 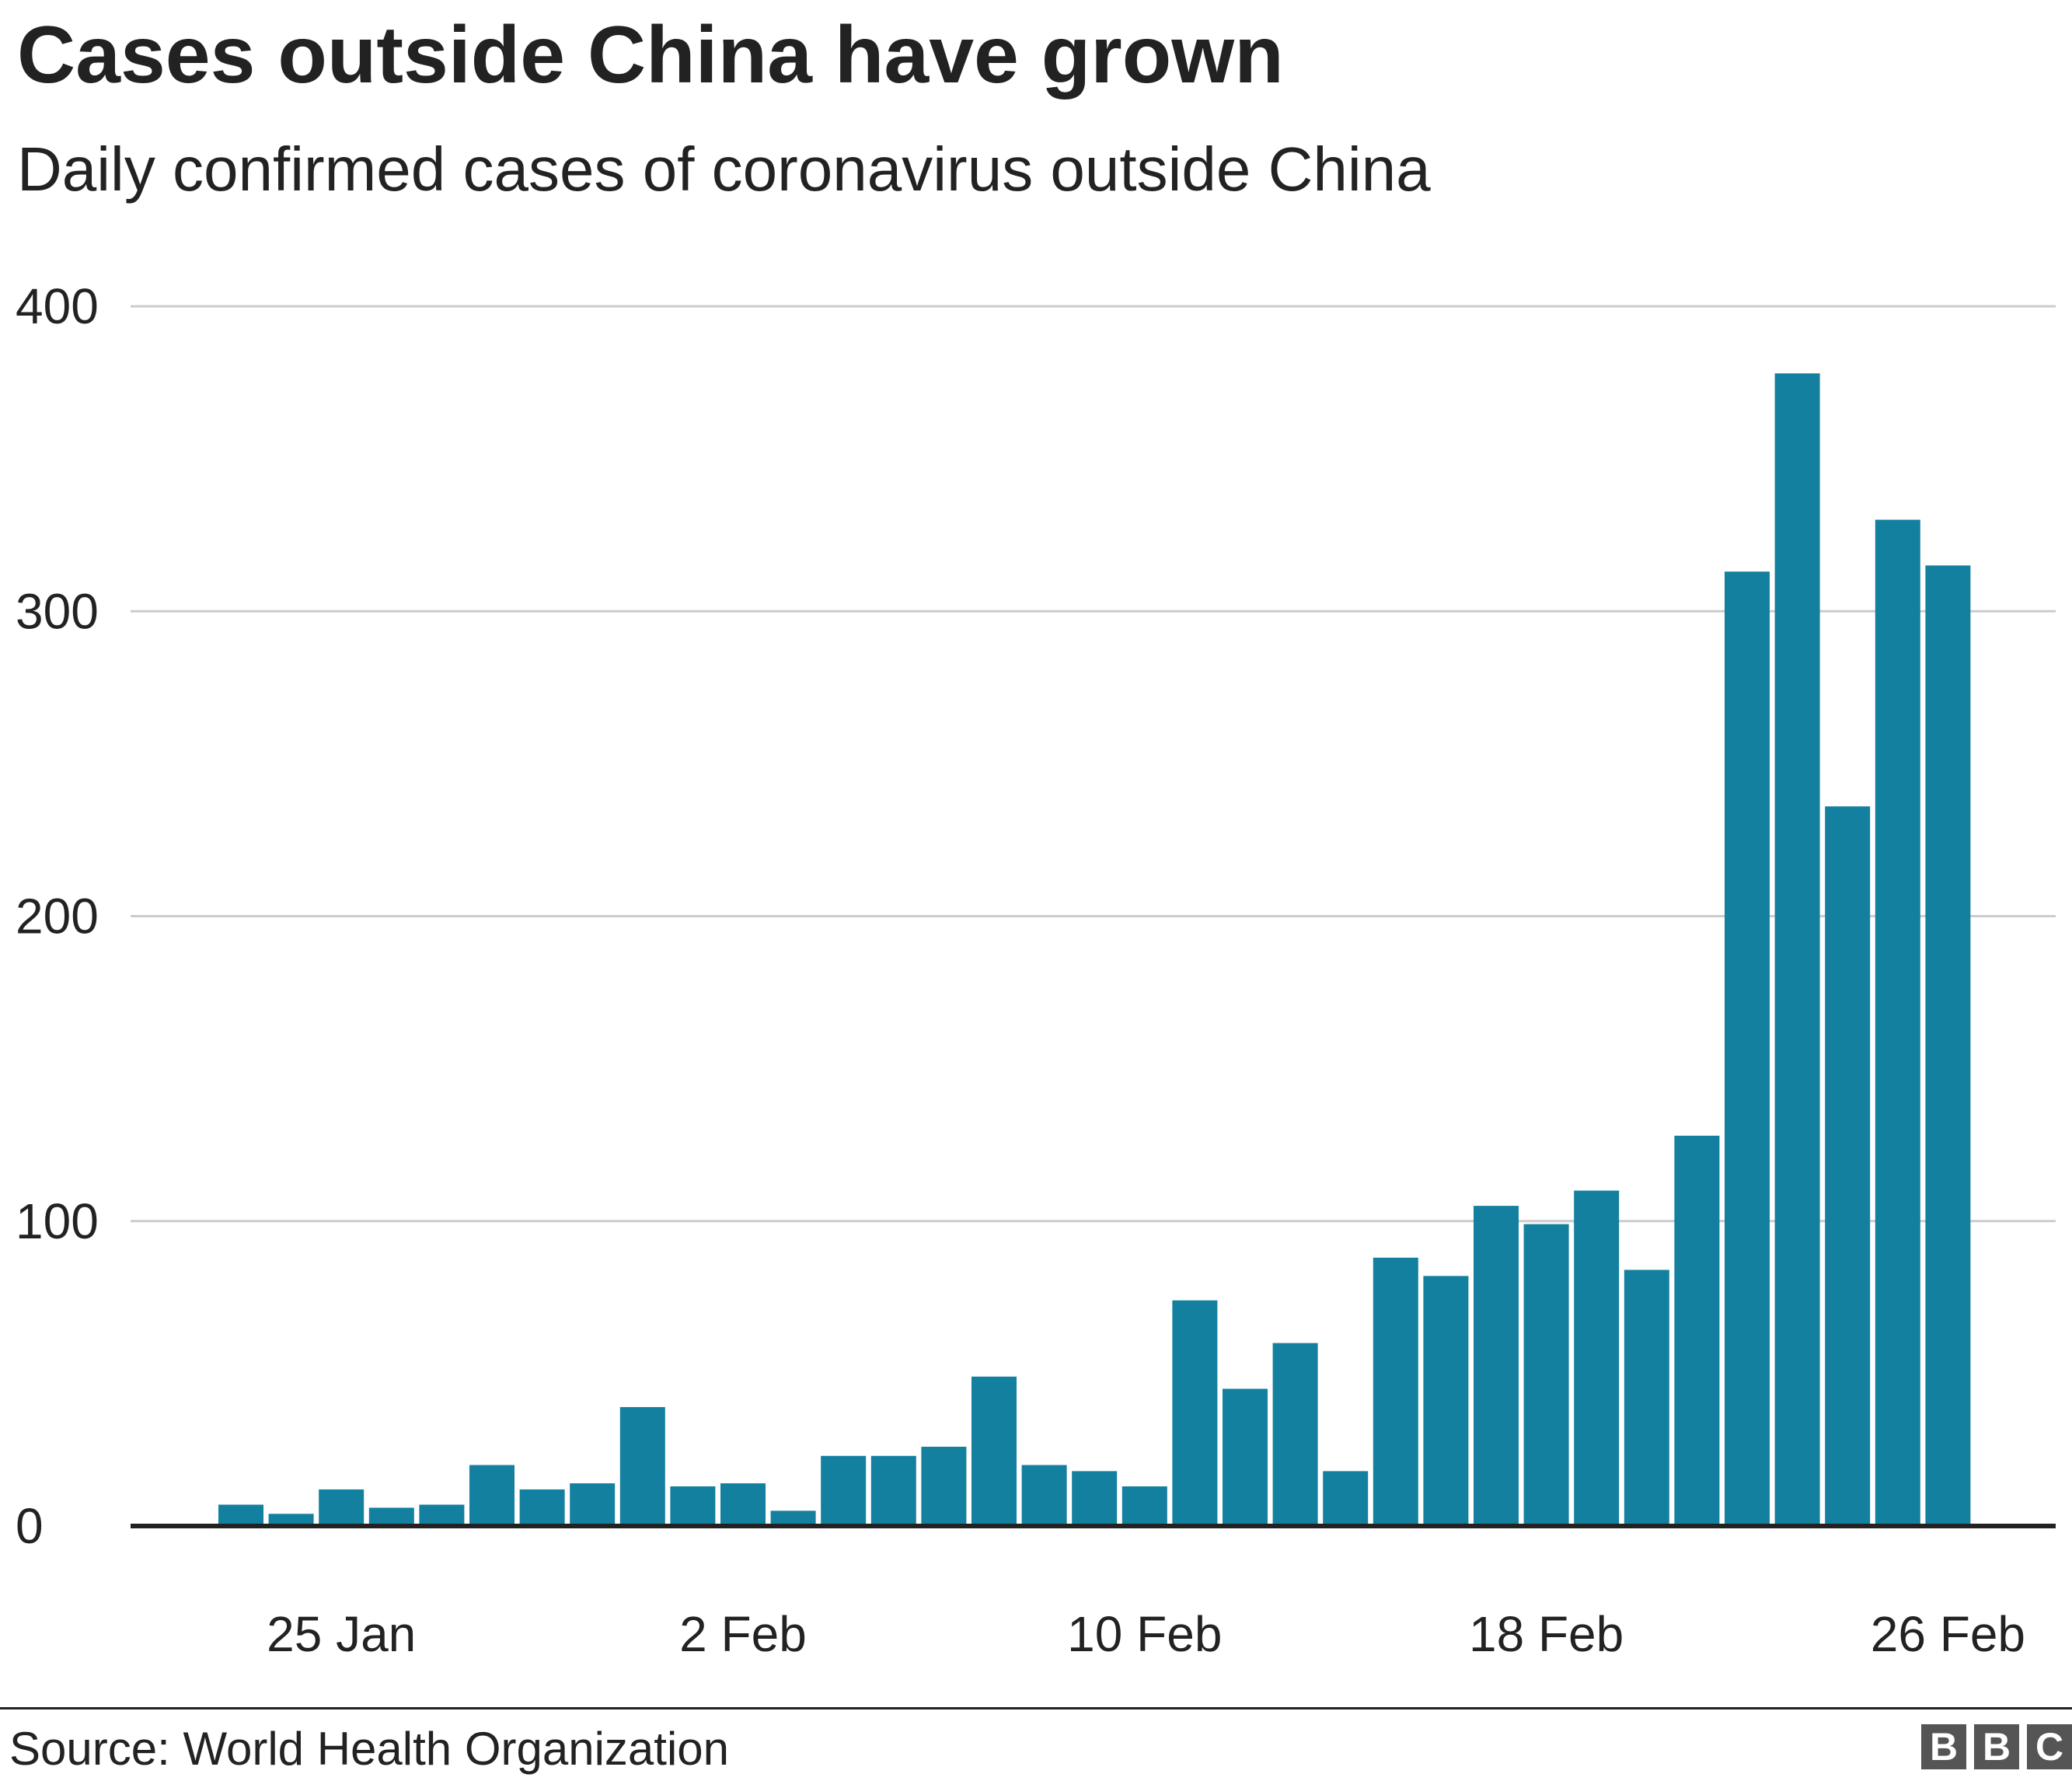 I want to click on y-axis-ticks: 0 100 200 300 400, so click(x=57, y=916).